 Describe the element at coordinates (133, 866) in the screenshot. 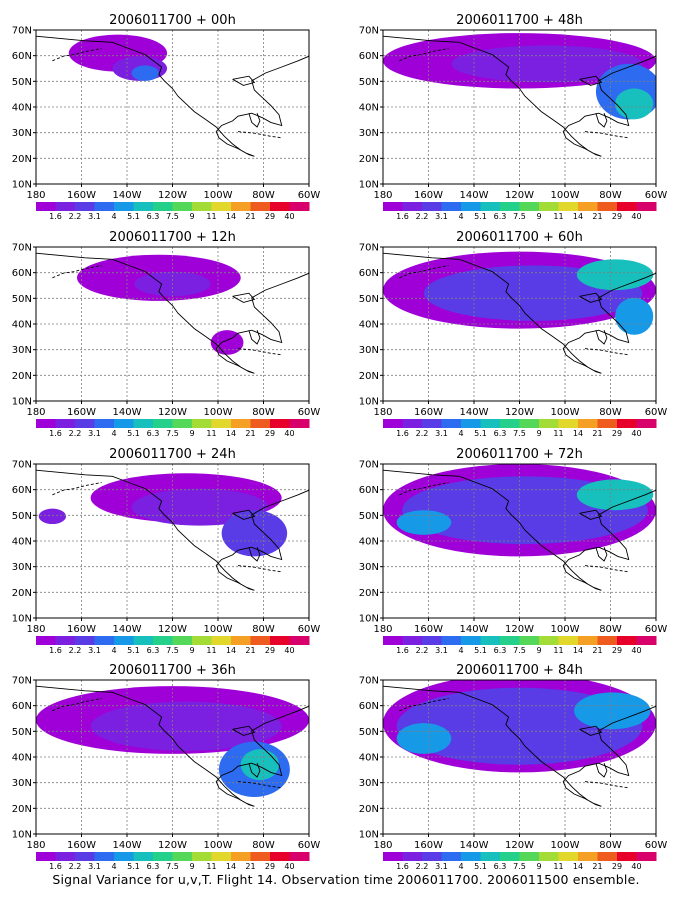

I see `colorbar-label: 5.1` at that location.